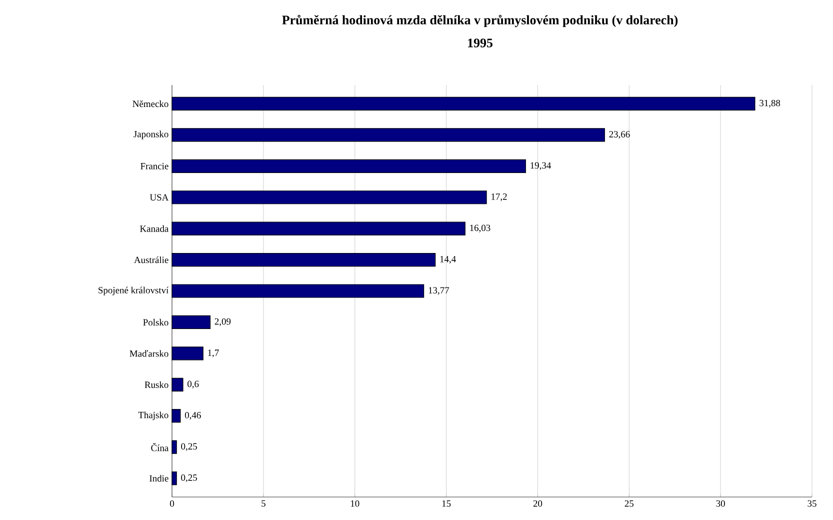 Image resolution: width=833 pixels, height=520 pixels. Describe the element at coordinates (156, 384) in the screenshot. I see `y-tick-label: Rusko` at that location.